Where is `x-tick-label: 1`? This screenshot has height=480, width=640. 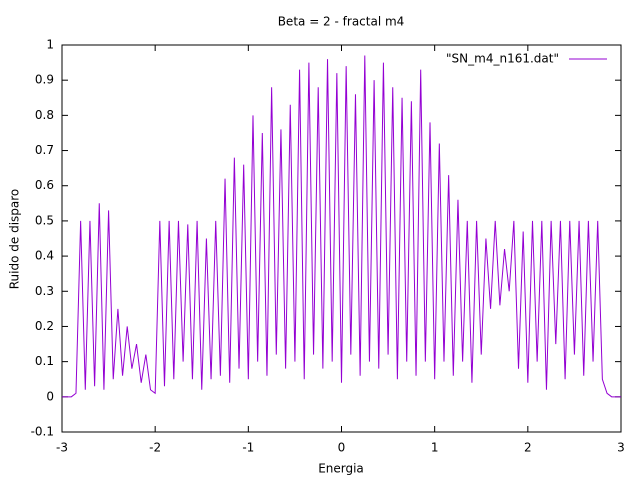 x-tick-label: 1 is located at coordinates (435, 448).